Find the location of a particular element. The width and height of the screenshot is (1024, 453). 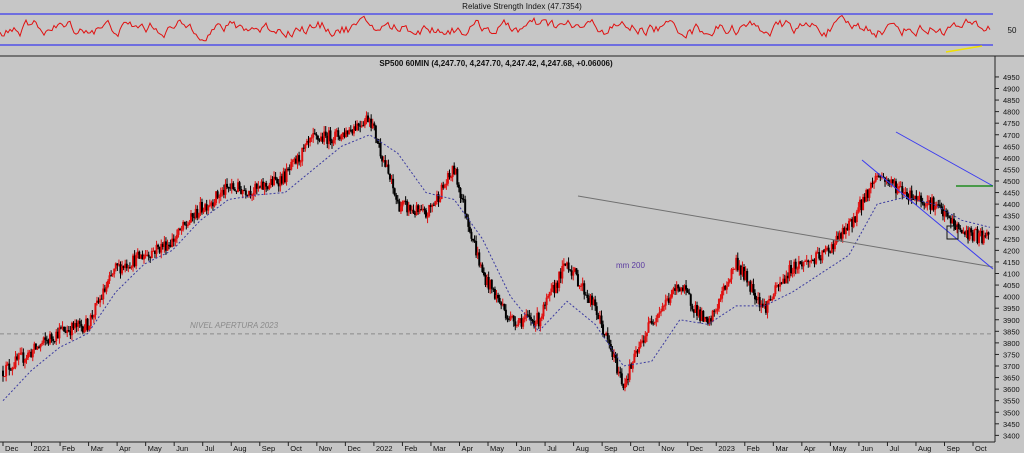

y-tick-label: 4450 is located at coordinates (1011, 193).